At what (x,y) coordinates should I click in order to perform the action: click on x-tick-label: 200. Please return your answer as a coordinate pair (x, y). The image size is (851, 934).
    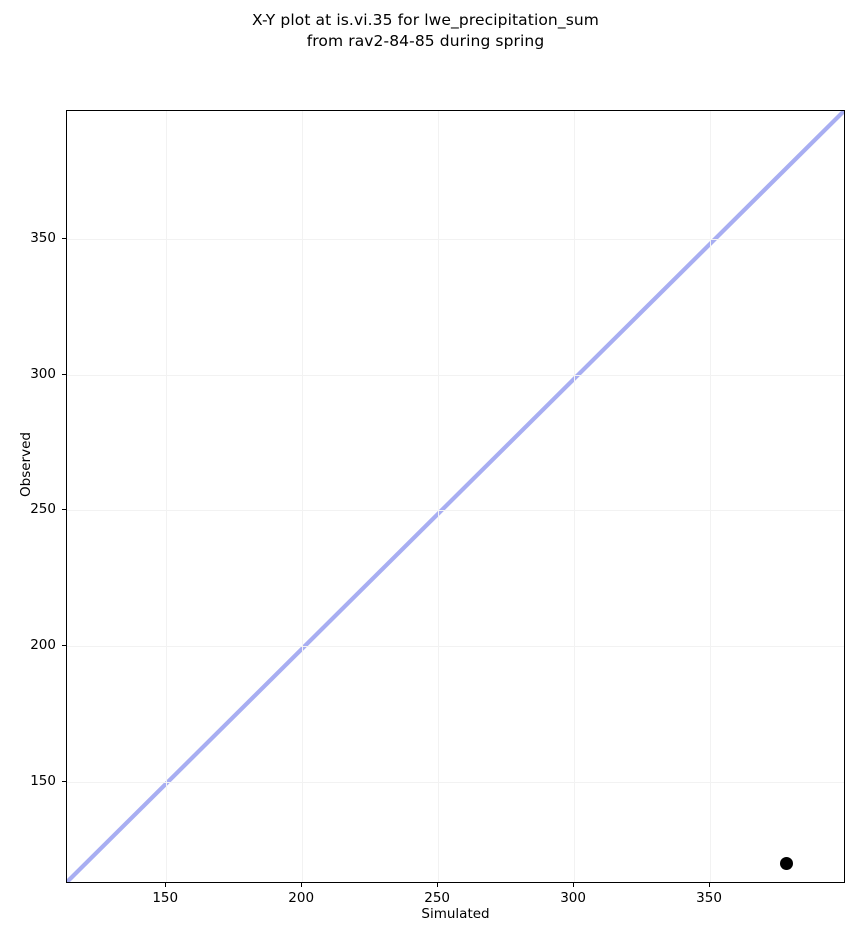
    Looking at the image, I should click on (301, 898).